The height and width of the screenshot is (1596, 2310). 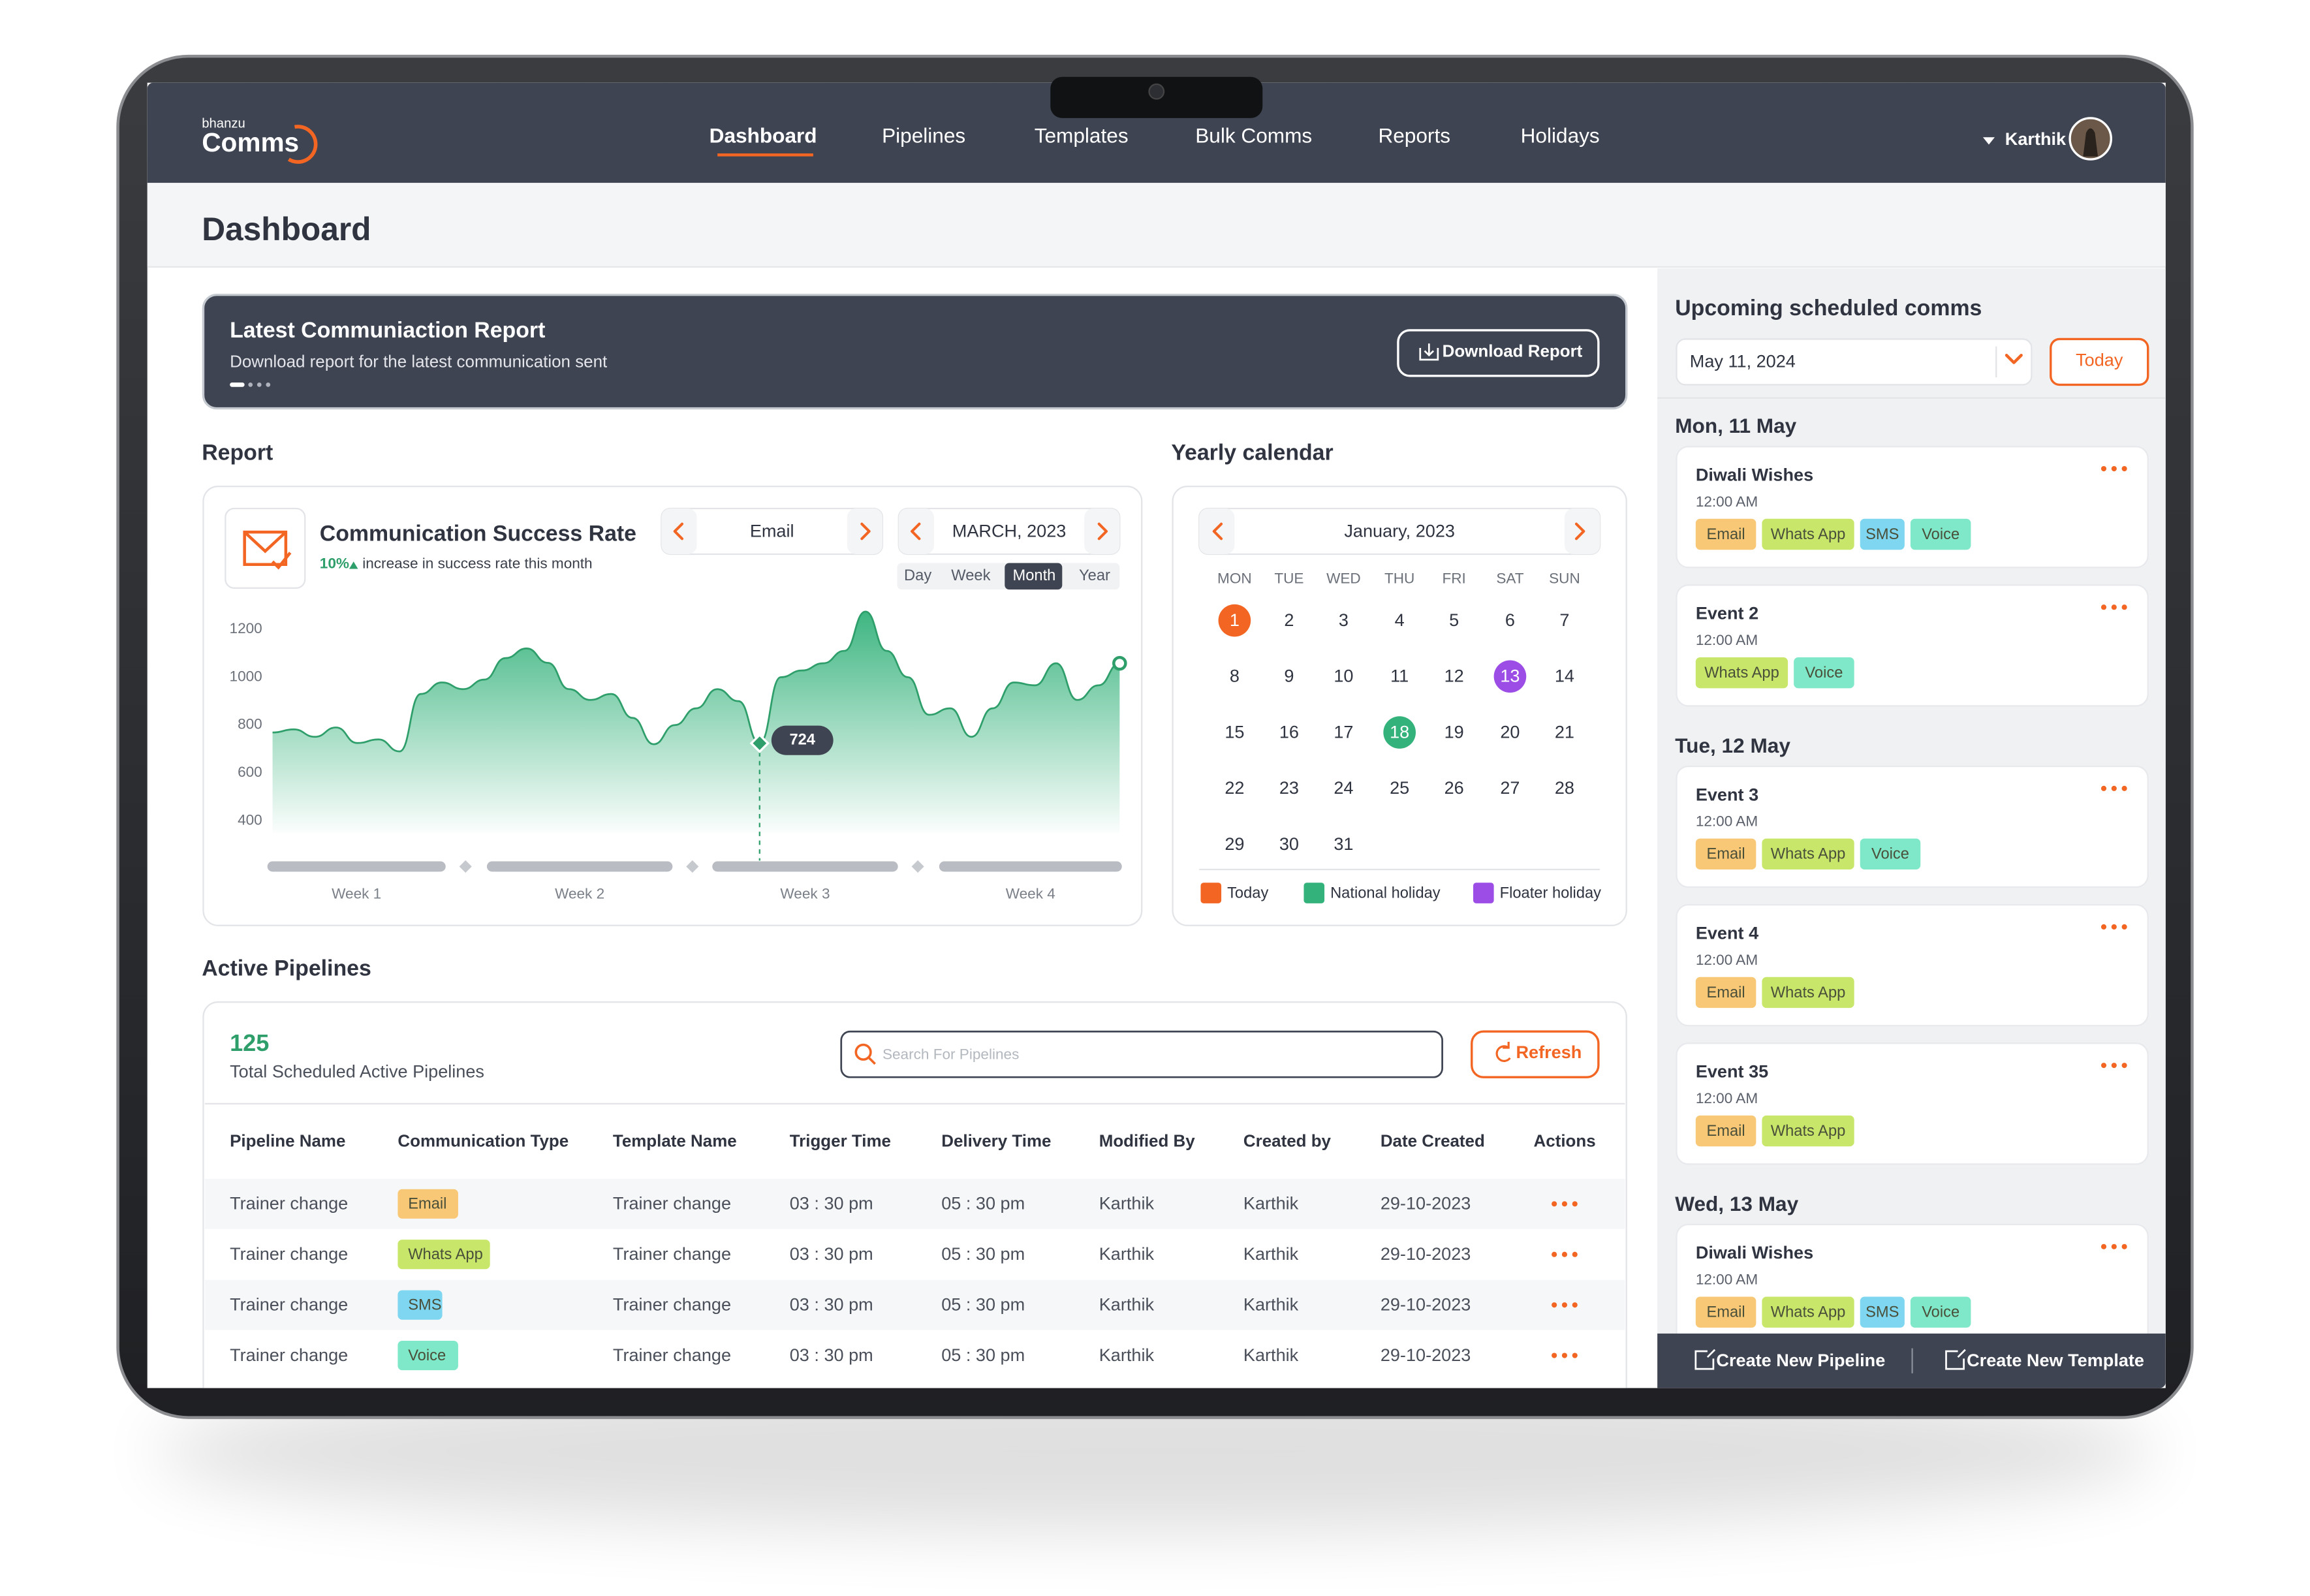 What do you see at coordinates (1343, 844) in the screenshot?
I see `calendar-day: 31` at bounding box center [1343, 844].